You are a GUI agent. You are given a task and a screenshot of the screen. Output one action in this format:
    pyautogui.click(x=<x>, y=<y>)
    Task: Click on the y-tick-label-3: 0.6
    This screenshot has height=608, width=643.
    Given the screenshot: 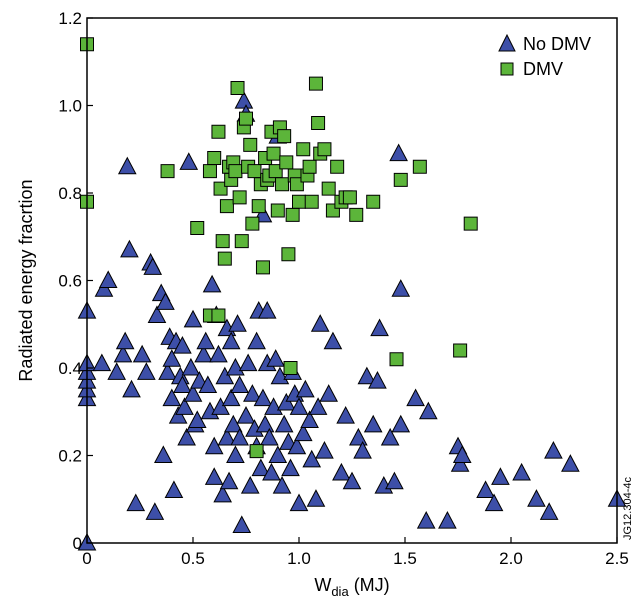 What is the action you would take?
    pyautogui.click(x=70, y=281)
    